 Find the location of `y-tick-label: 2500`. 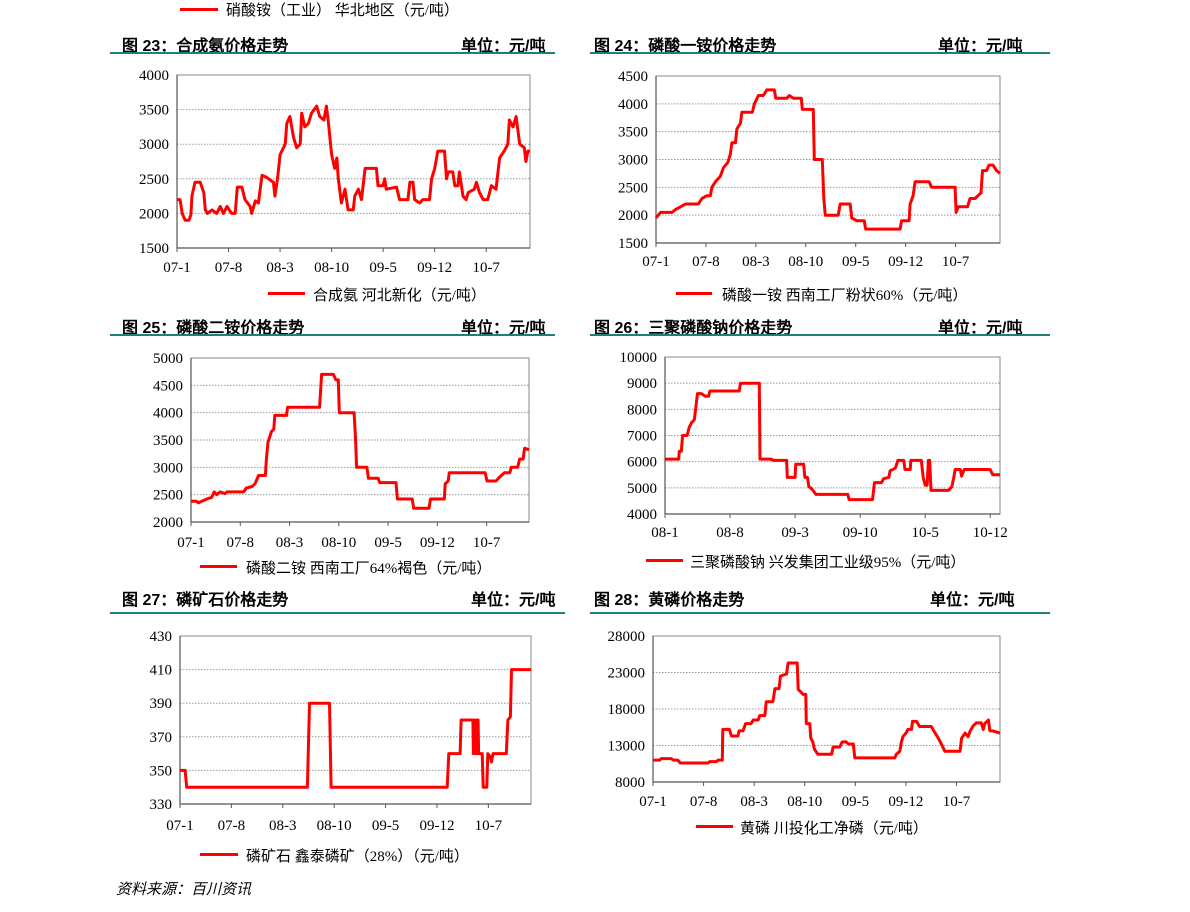

y-tick-label: 2500 is located at coordinates (633, 188).